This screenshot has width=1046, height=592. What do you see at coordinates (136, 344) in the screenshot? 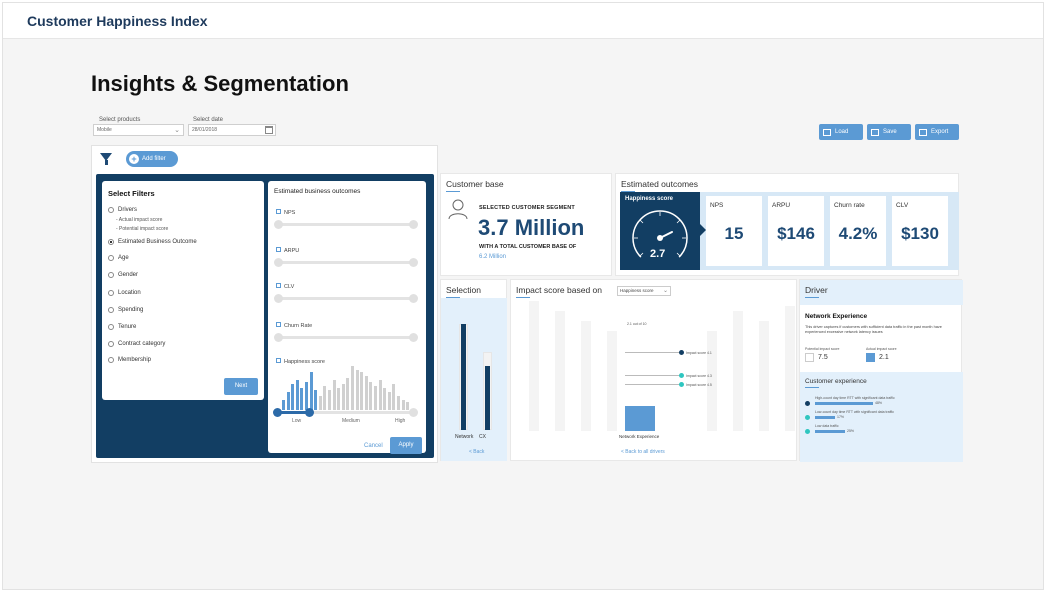
I see `filter-option-contract: Contract category` at bounding box center [136, 344].